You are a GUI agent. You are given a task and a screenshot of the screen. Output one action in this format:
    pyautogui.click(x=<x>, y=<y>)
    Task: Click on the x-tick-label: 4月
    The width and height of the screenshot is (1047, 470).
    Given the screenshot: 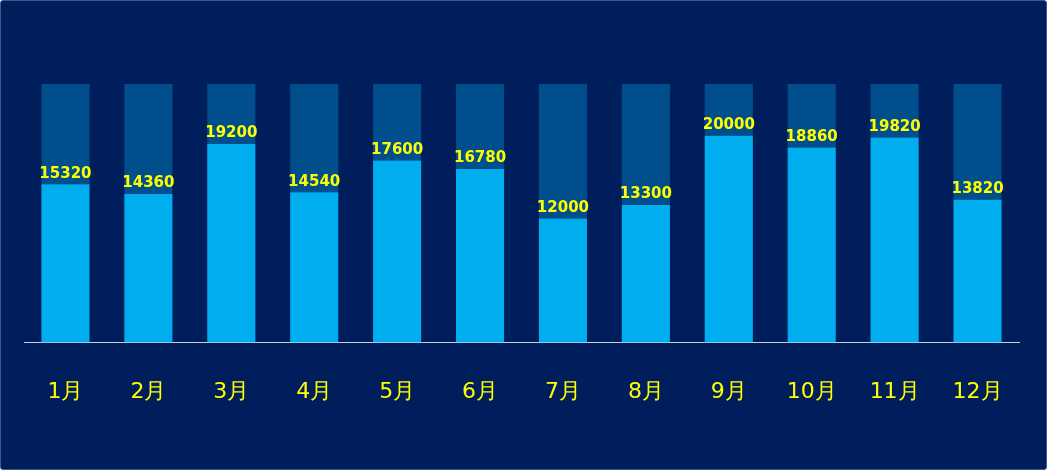 What is the action you would take?
    pyautogui.click(x=314, y=390)
    